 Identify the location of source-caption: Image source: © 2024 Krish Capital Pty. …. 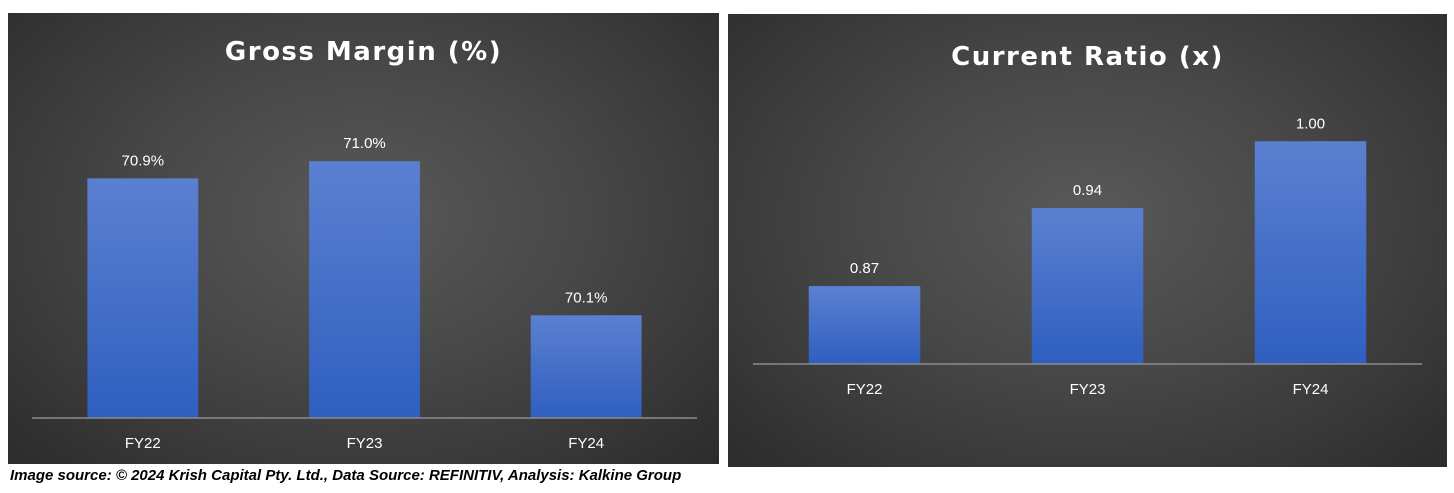
(346, 475).